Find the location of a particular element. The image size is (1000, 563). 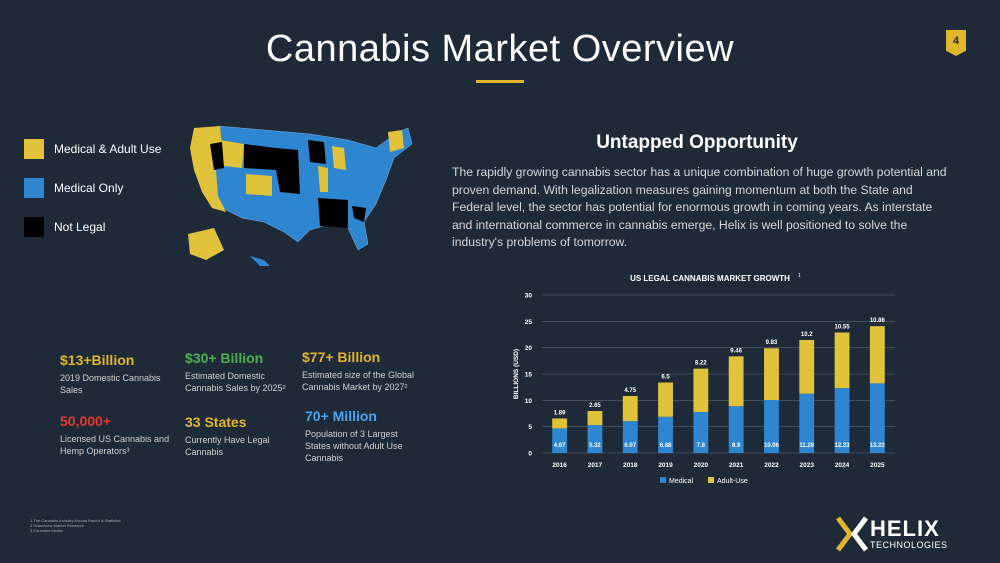

x-tick-label: 2016 is located at coordinates (559, 465).